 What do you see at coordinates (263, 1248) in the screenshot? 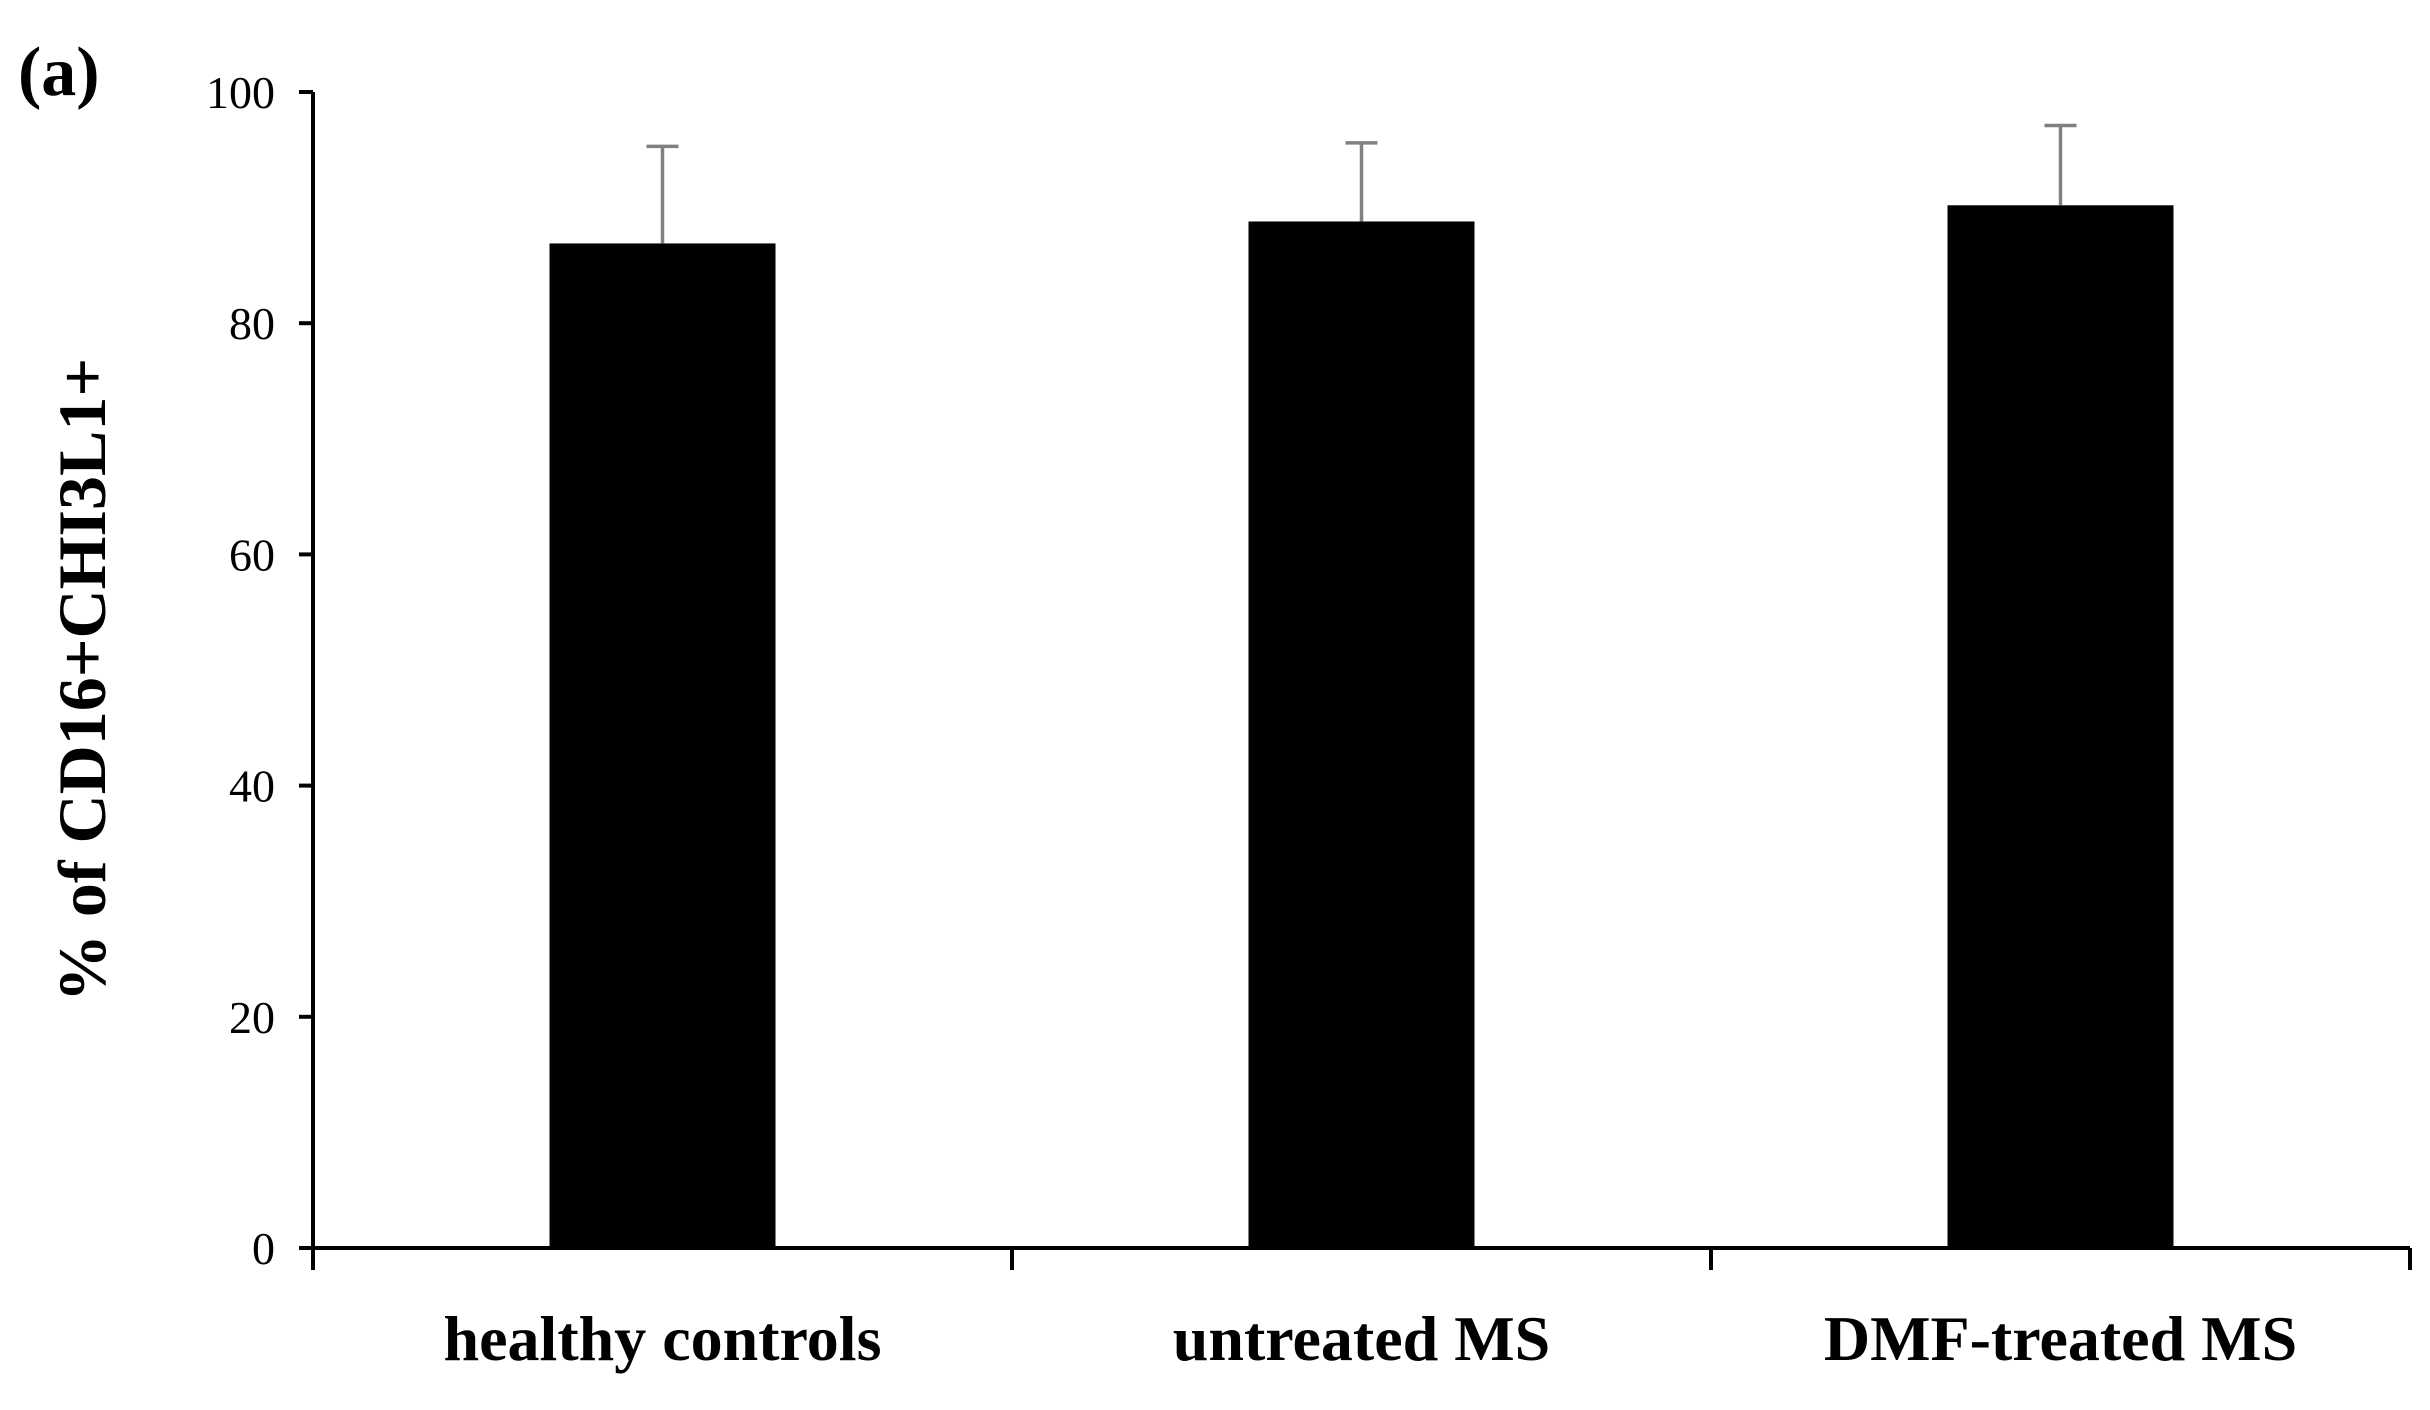
I see `y-tick-label: 0` at bounding box center [263, 1248].